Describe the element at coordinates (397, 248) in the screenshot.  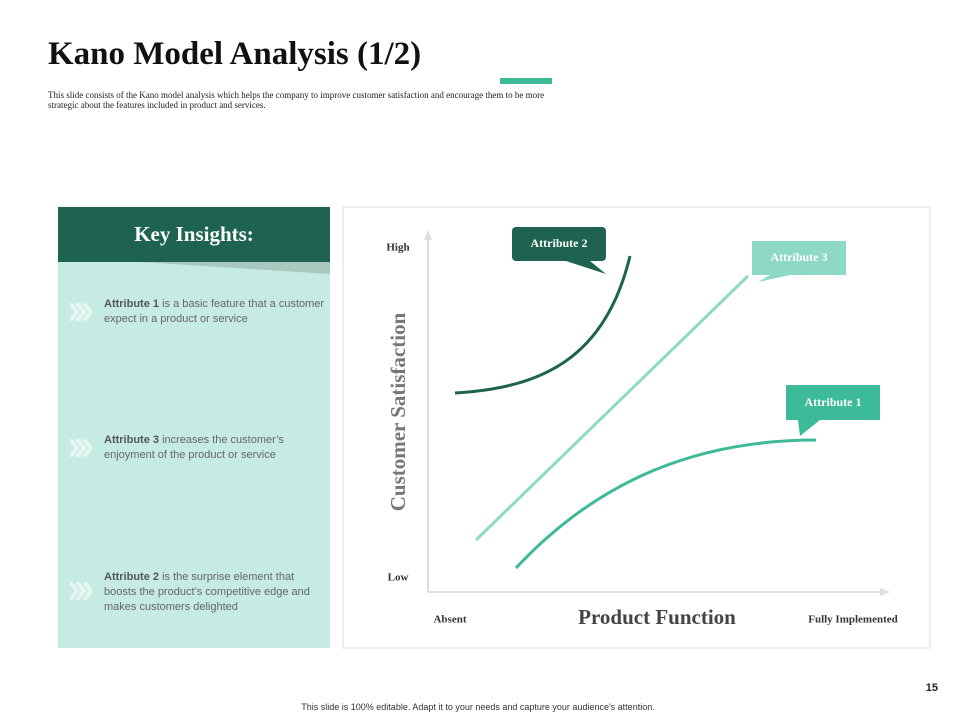
I see `y-high: High` at that location.